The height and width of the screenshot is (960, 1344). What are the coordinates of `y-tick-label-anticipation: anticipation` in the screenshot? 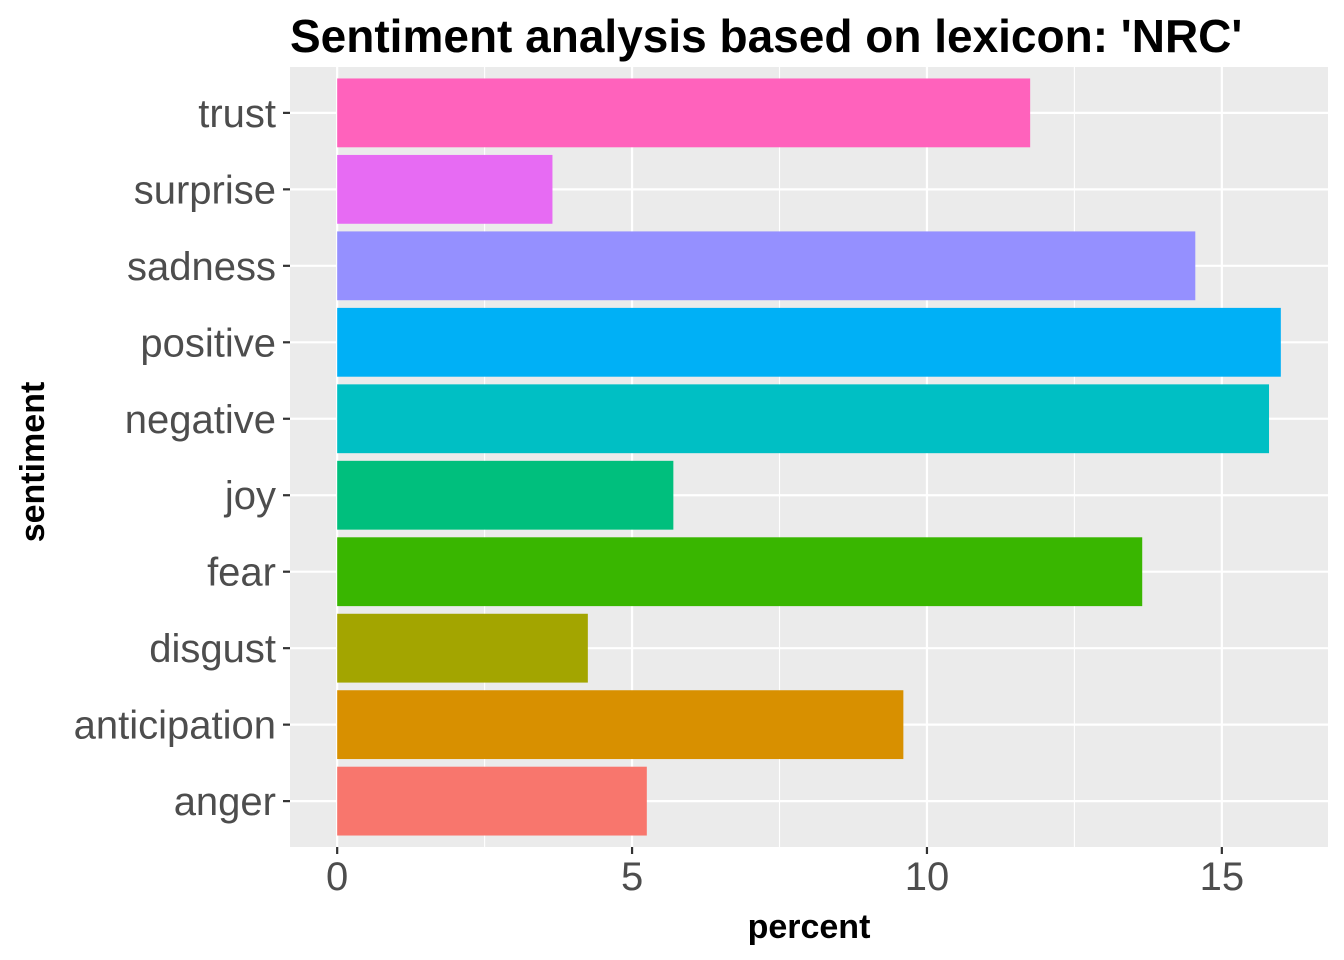 It's located at (175, 726).